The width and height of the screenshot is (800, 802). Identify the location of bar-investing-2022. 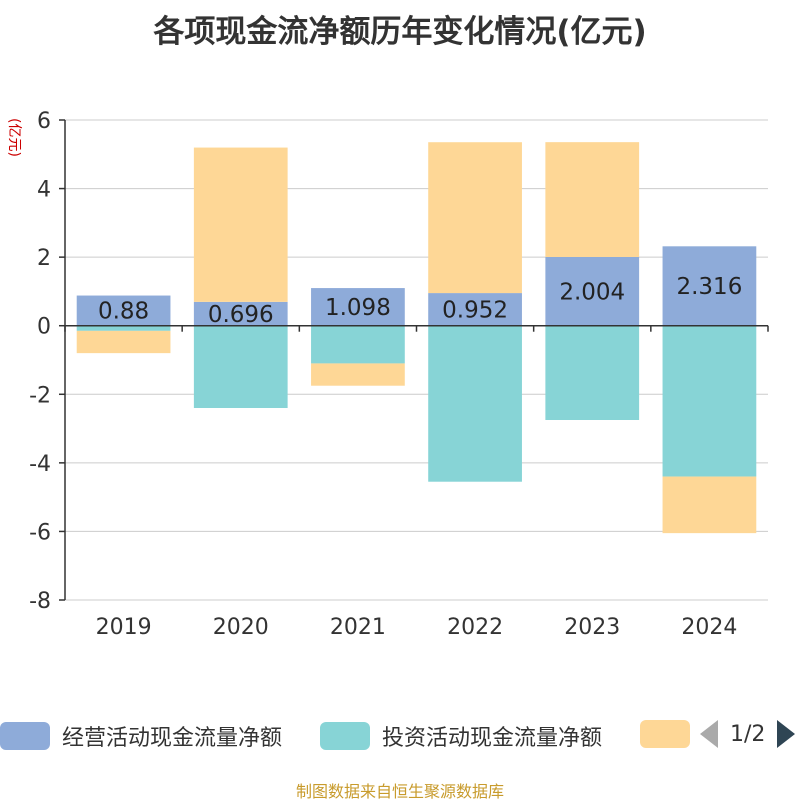
(475, 403).